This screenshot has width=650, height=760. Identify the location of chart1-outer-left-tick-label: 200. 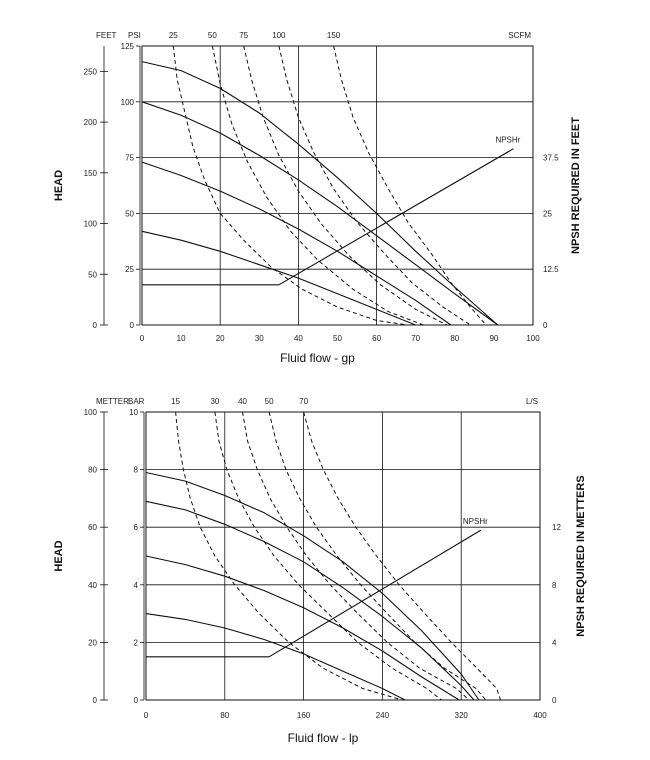
(91, 122).